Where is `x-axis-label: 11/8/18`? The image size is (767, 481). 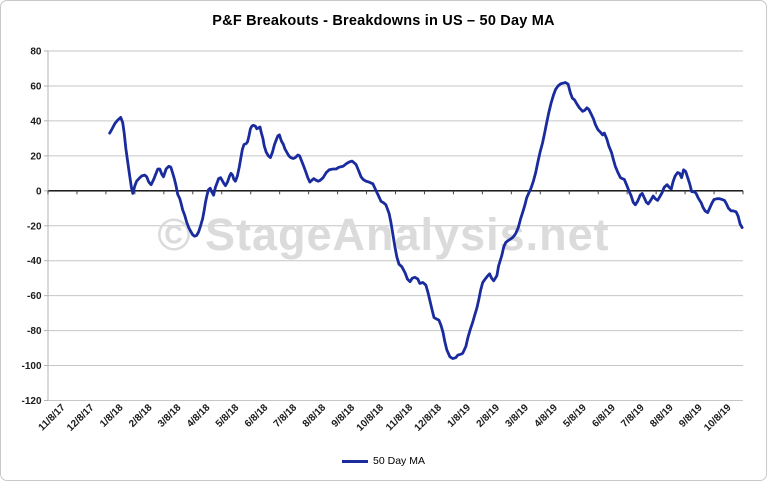
x-axis-label: 11/8/18 is located at coordinates (399, 417).